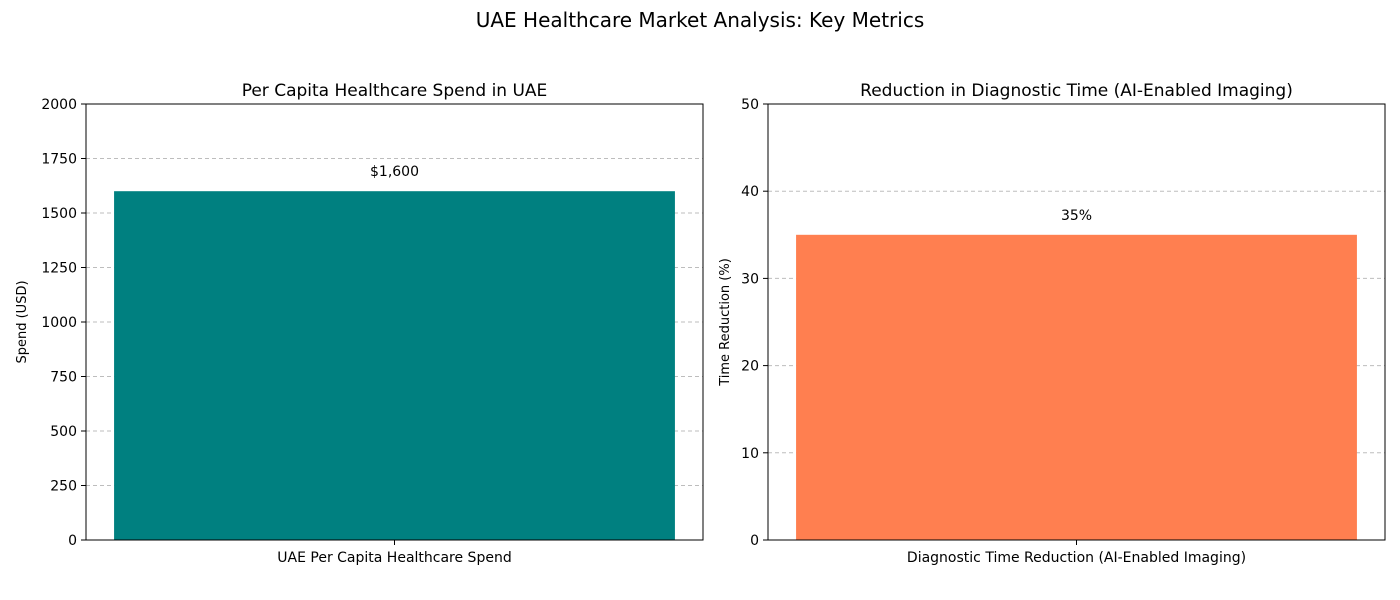 This screenshot has width=1400, height=600. Describe the element at coordinates (22, 321) in the screenshot. I see `spend-y-axis-label: Spend (USD)` at that location.